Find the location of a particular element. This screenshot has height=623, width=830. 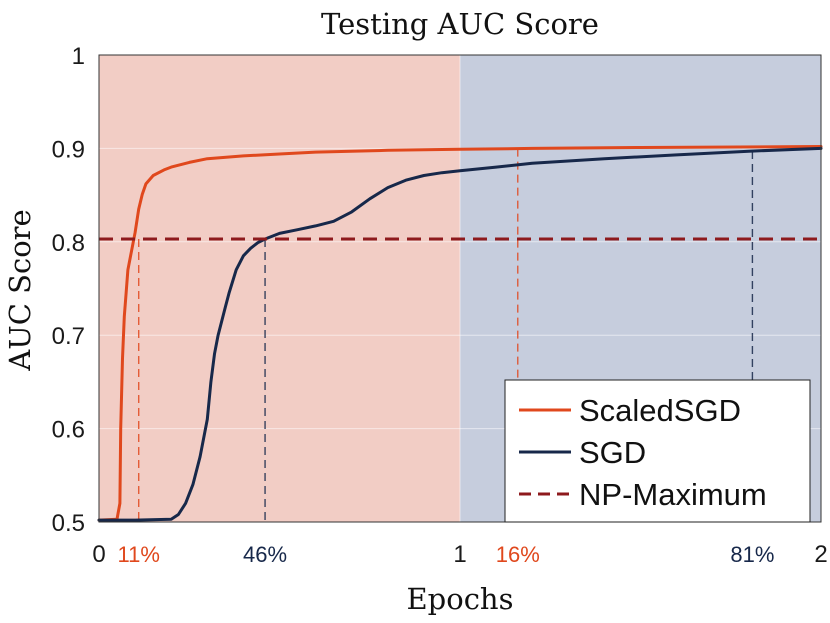

x-tick-label: 0 is located at coordinates (98, 554).